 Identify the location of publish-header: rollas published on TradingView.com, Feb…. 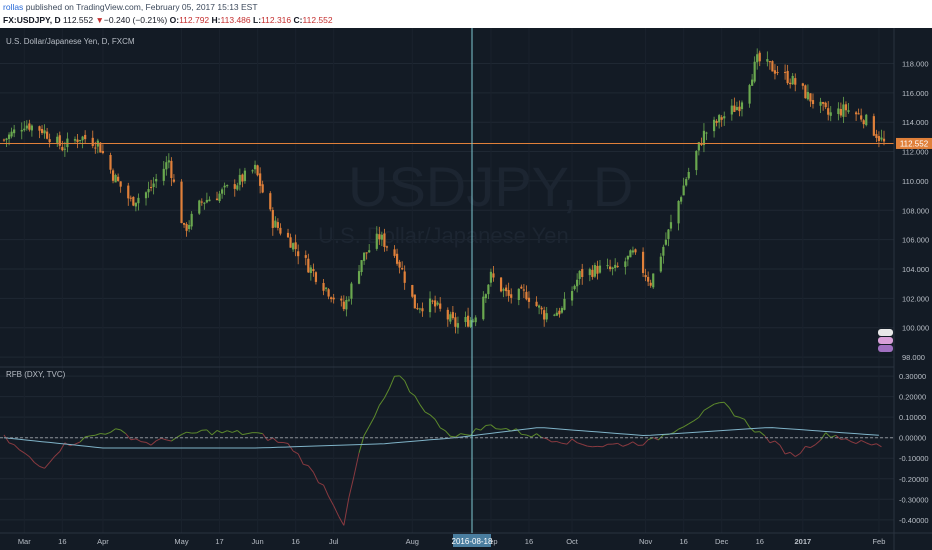
(466, 7).